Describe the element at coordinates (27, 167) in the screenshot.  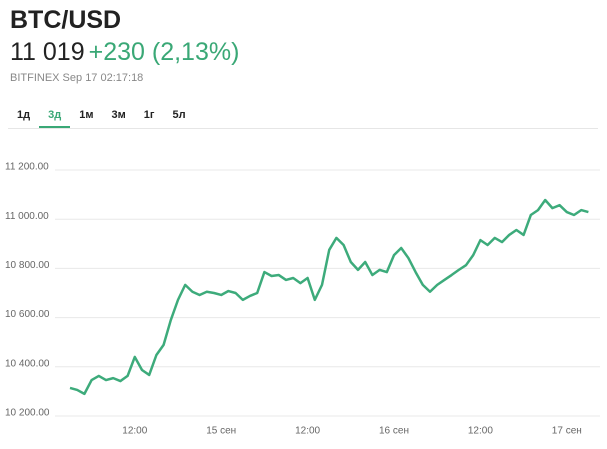
I see `y-tick-label: 11 200.00` at that location.